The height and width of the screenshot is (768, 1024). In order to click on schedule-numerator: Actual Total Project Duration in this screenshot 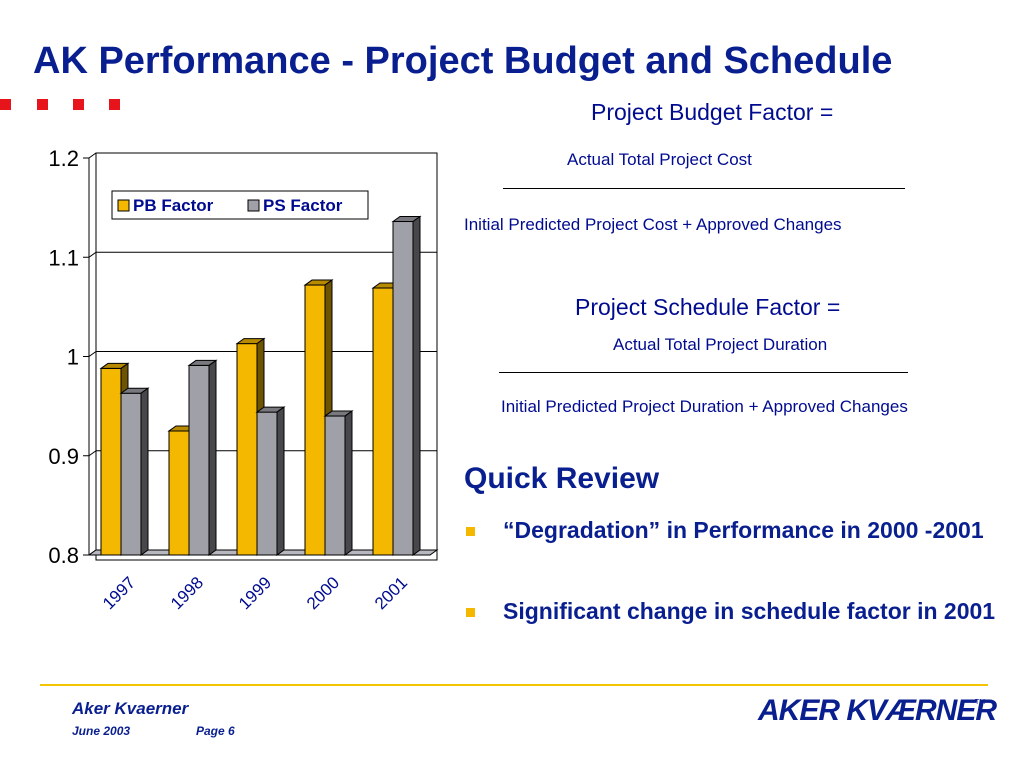, I will do `click(720, 344)`.